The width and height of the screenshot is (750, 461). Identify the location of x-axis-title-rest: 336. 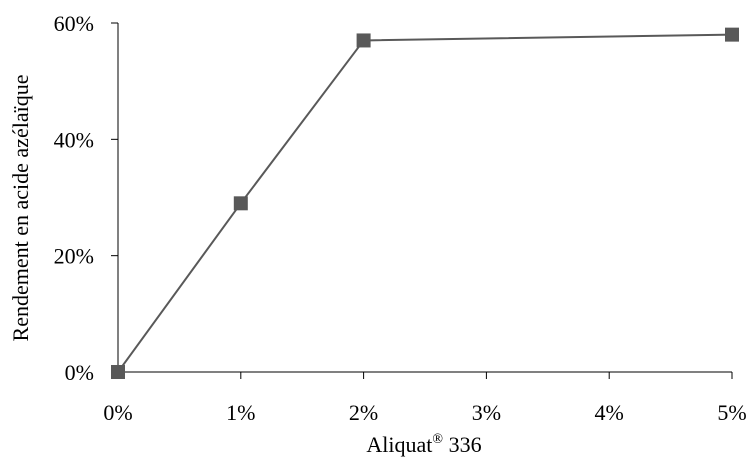
(462, 444).